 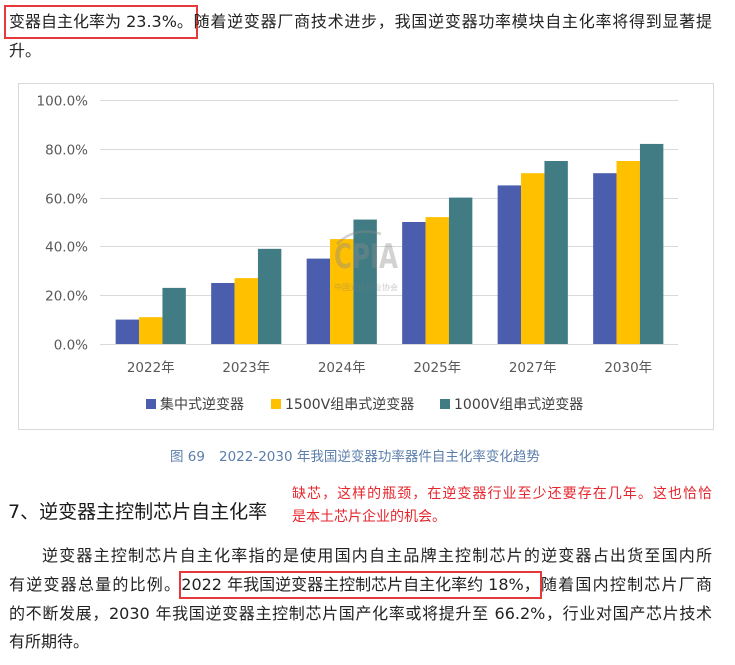 What do you see at coordinates (389, 368) in the screenshot?
I see `x-axis-labels: 2022年 2023年 2024年 2025年 2027年 2030年` at bounding box center [389, 368].